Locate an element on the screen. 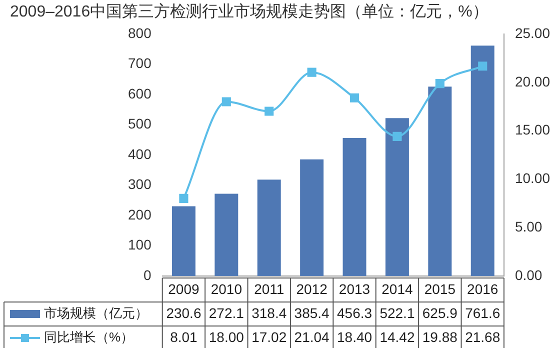 The height and width of the screenshot is (348, 559). data-label: 19.88 is located at coordinates (440, 336).